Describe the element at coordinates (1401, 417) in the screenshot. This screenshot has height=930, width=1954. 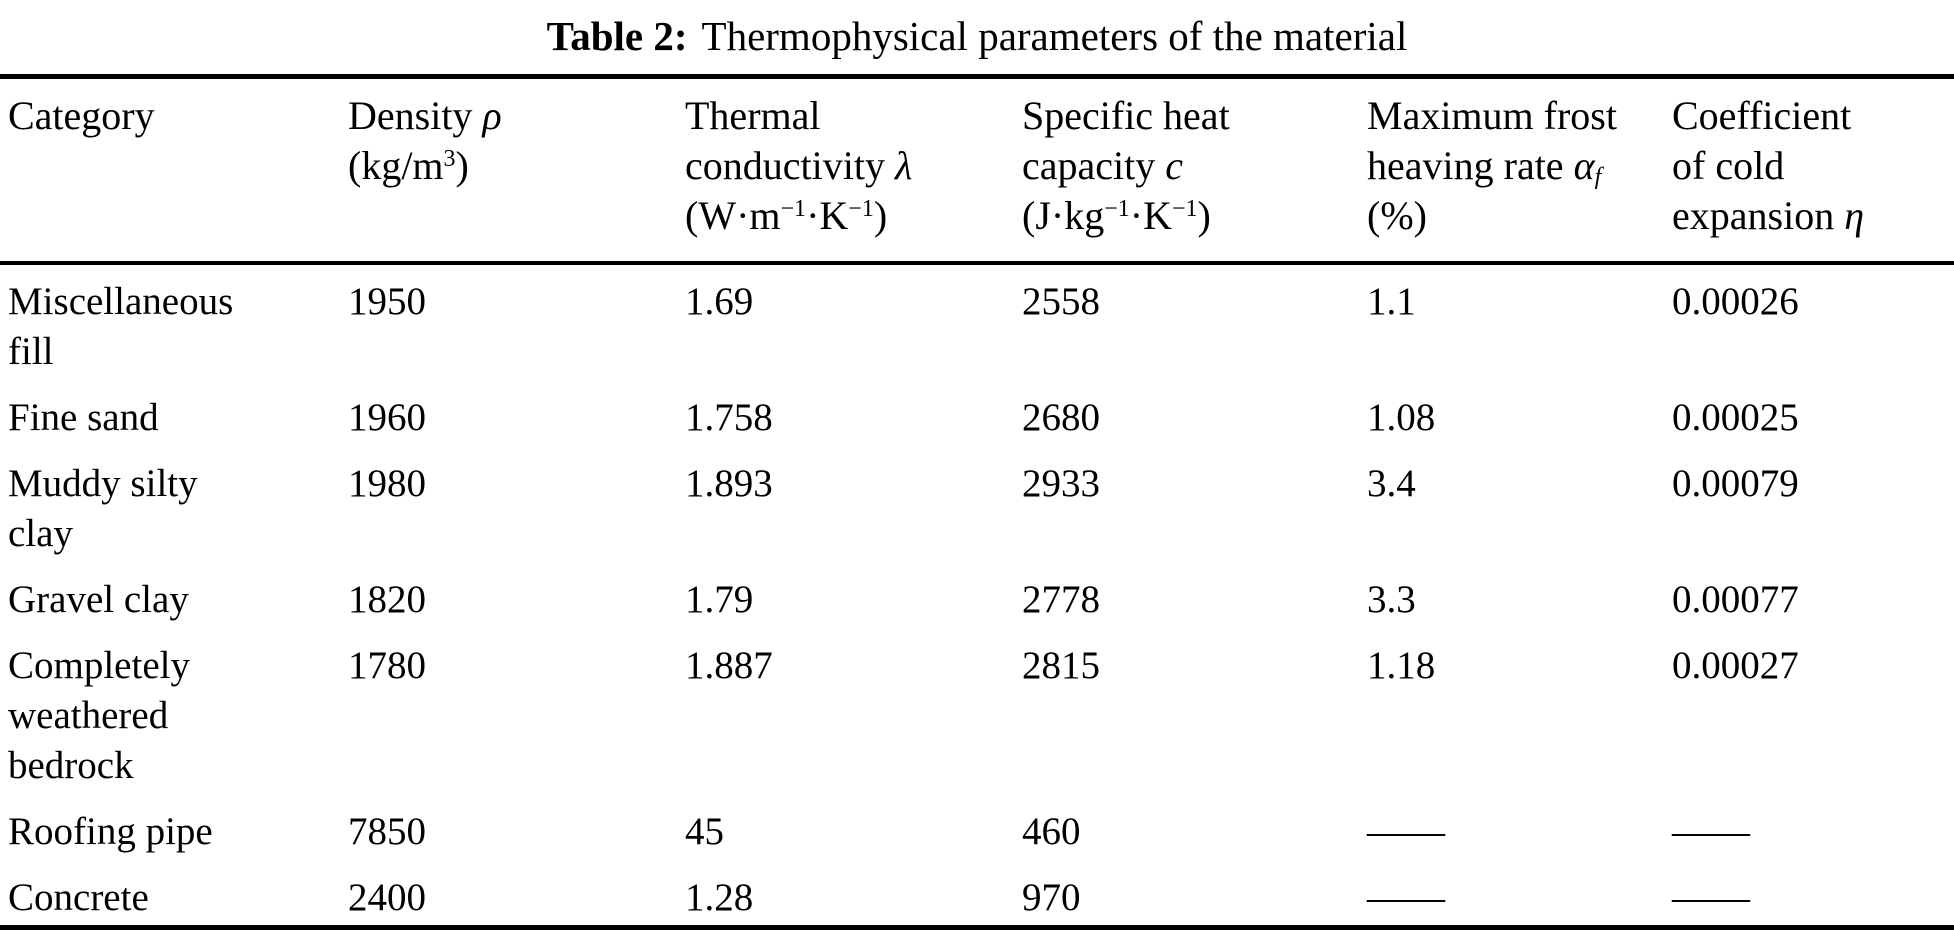
I see `cell-frost-heaving: 1.08` at that location.